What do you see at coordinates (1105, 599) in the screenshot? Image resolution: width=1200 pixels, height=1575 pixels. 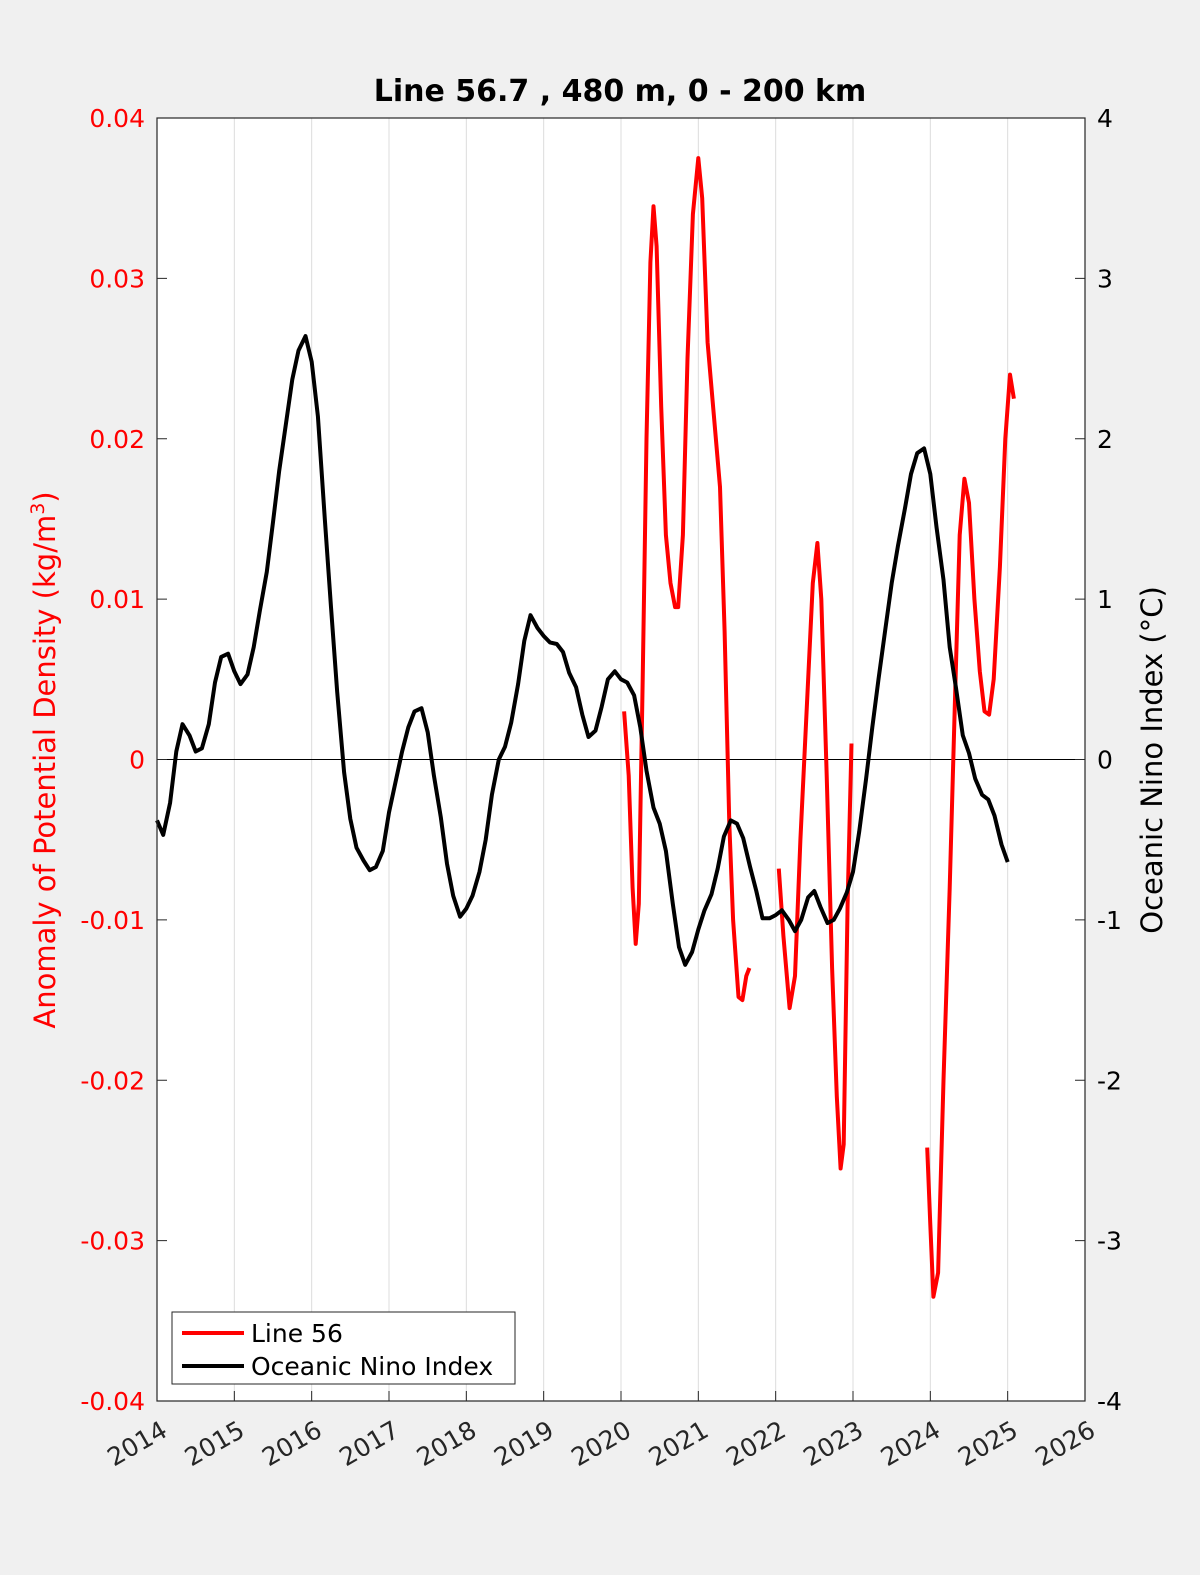 I see `right-y-tick-label-1: 1` at bounding box center [1105, 599].